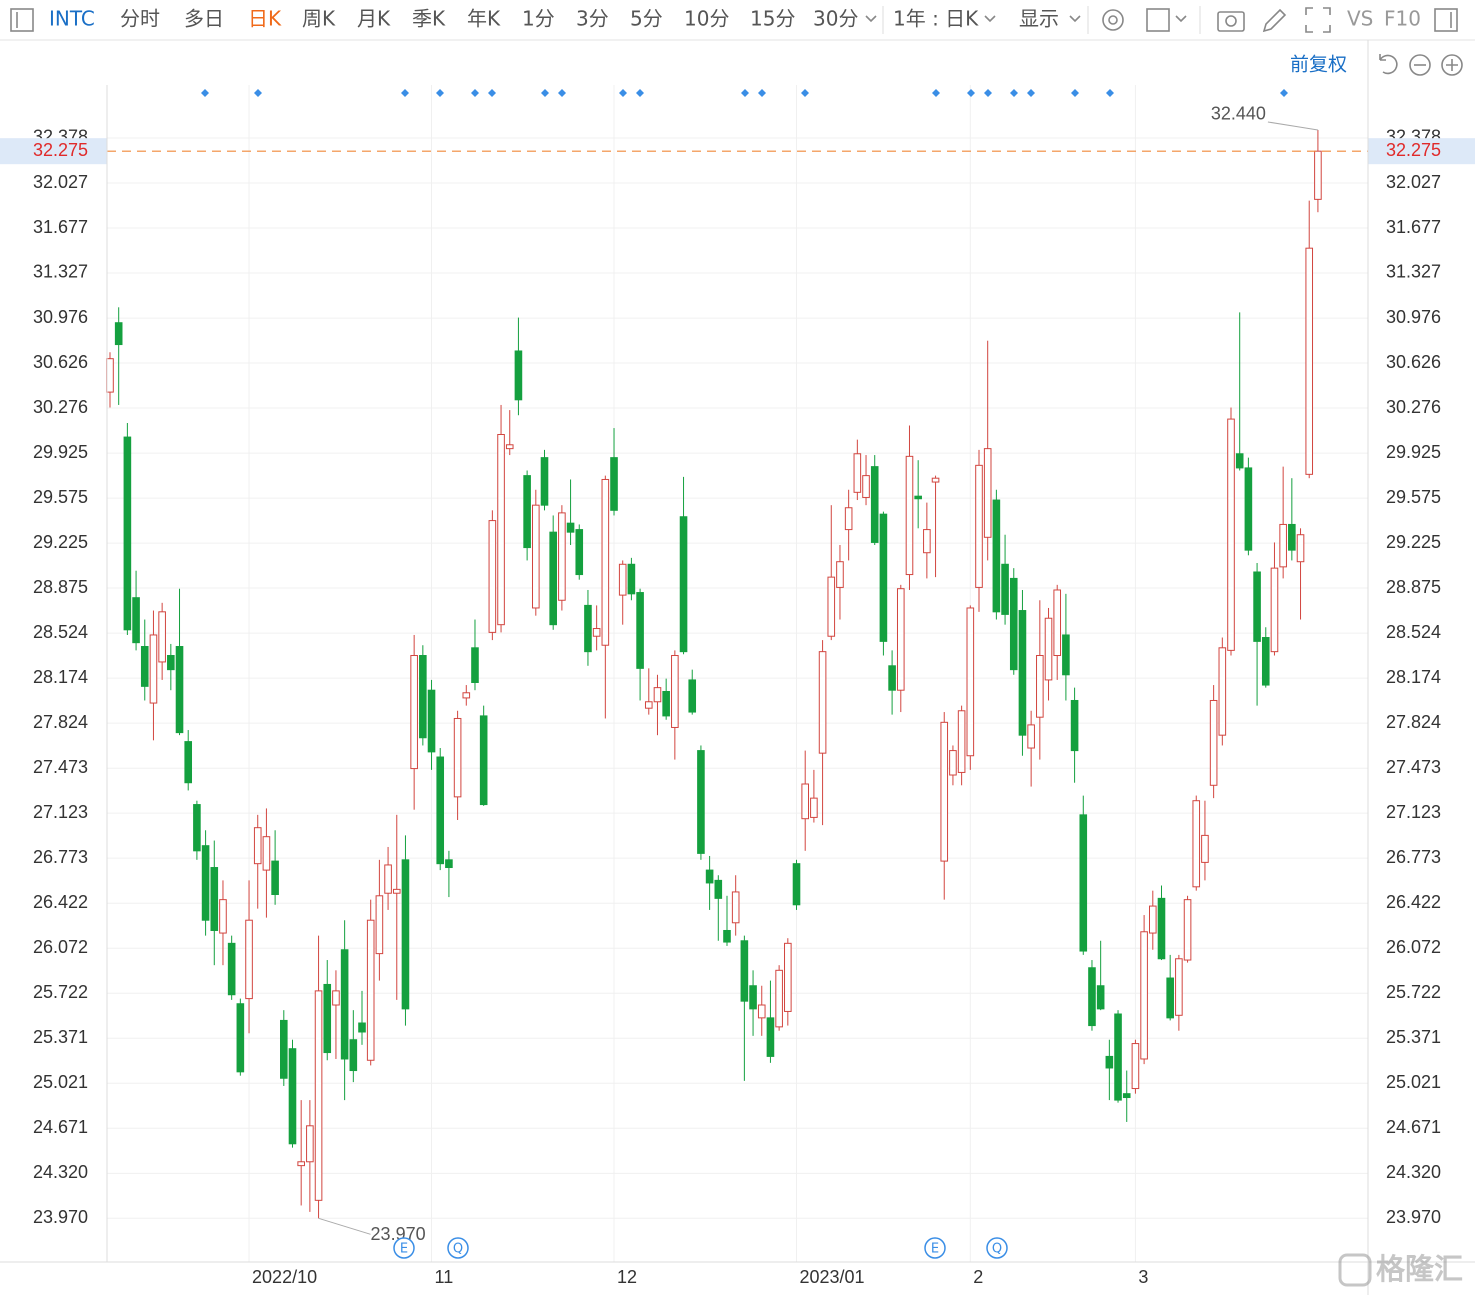 The image size is (1475, 1295). Describe the element at coordinates (835, 19) in the screenshot. I see `period-tab: 30分` at that location.